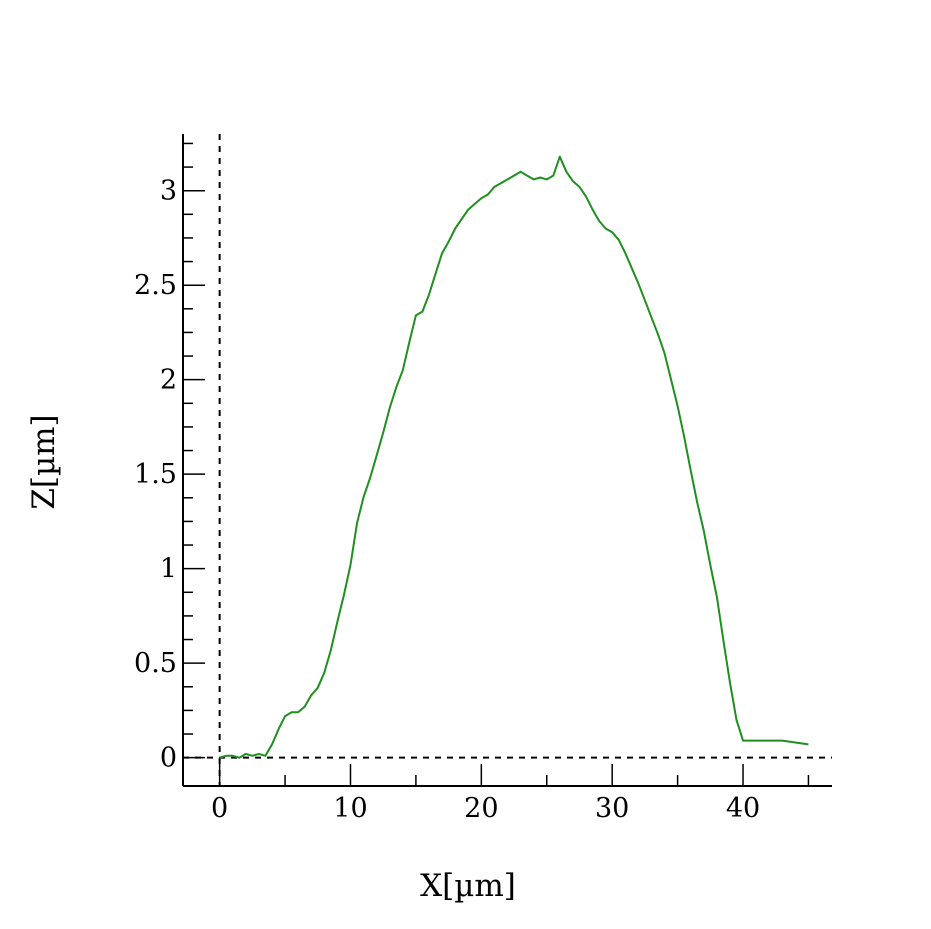 Image resolution: width=931 pixels, height=929 pixels. I want to click on x-tick-label: 40, so click(743, 808).